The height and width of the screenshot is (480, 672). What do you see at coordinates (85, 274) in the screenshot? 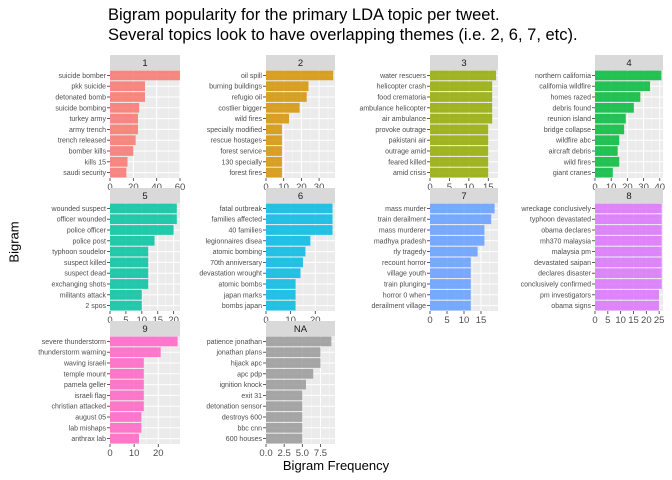
I see `category-label: suspect dead` at bounding box center [85, 274].